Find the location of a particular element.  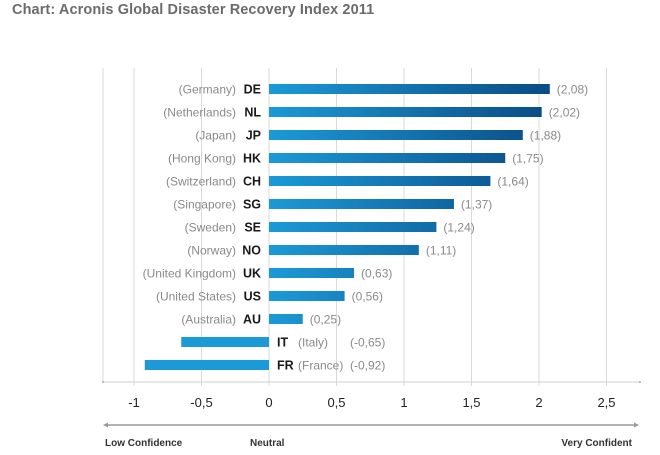

category-country: (Sweden) is located at coordinates (210, 228).